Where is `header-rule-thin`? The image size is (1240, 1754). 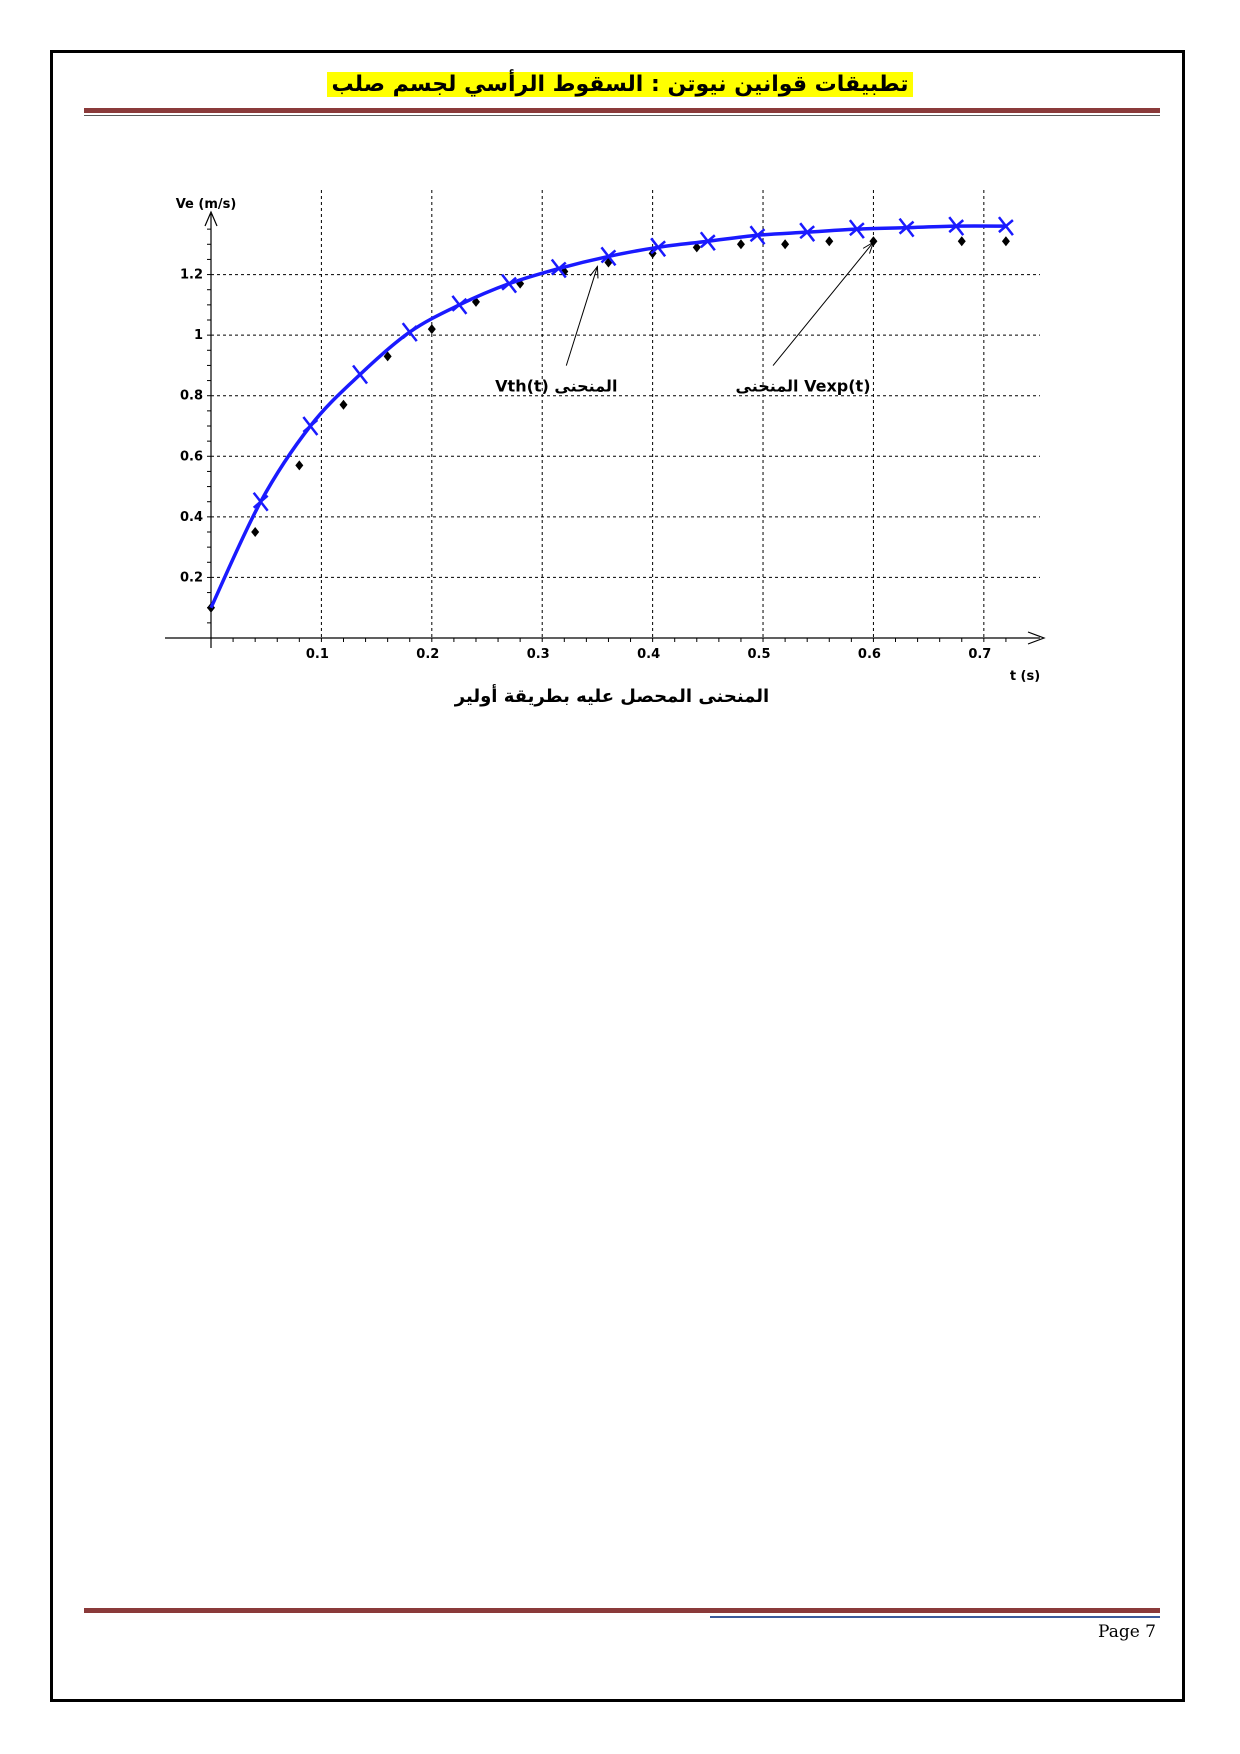 header-rule-thin is located at coordinates (622, 115).